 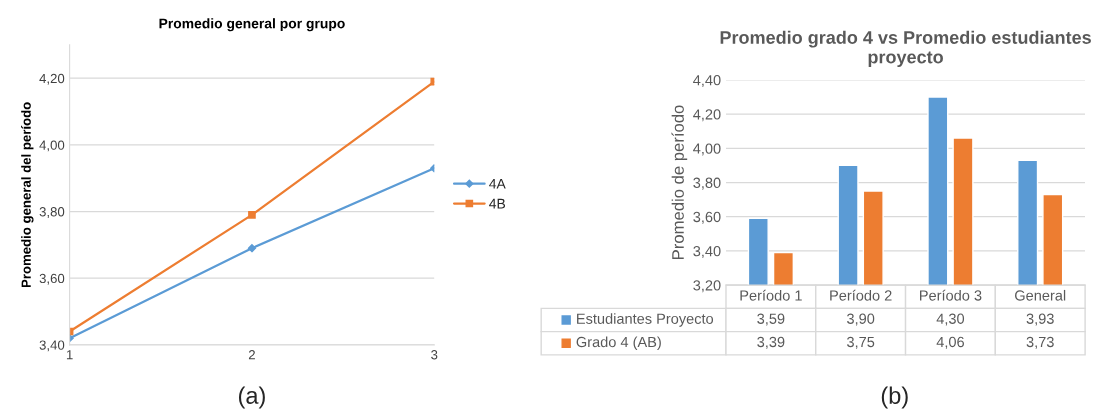 What do you see at coordinates (251, 355) in the screenshot?
I see `x-tick-label: 2` at bounding box center [251, 355].